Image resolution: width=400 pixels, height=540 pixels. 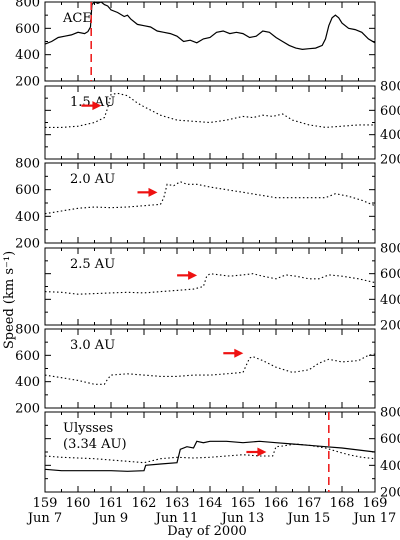 What do you see at coordinates (44, 518) in the screenshot?
I see `date-tick-label: Jun 7` at bounding box center [44, 518].